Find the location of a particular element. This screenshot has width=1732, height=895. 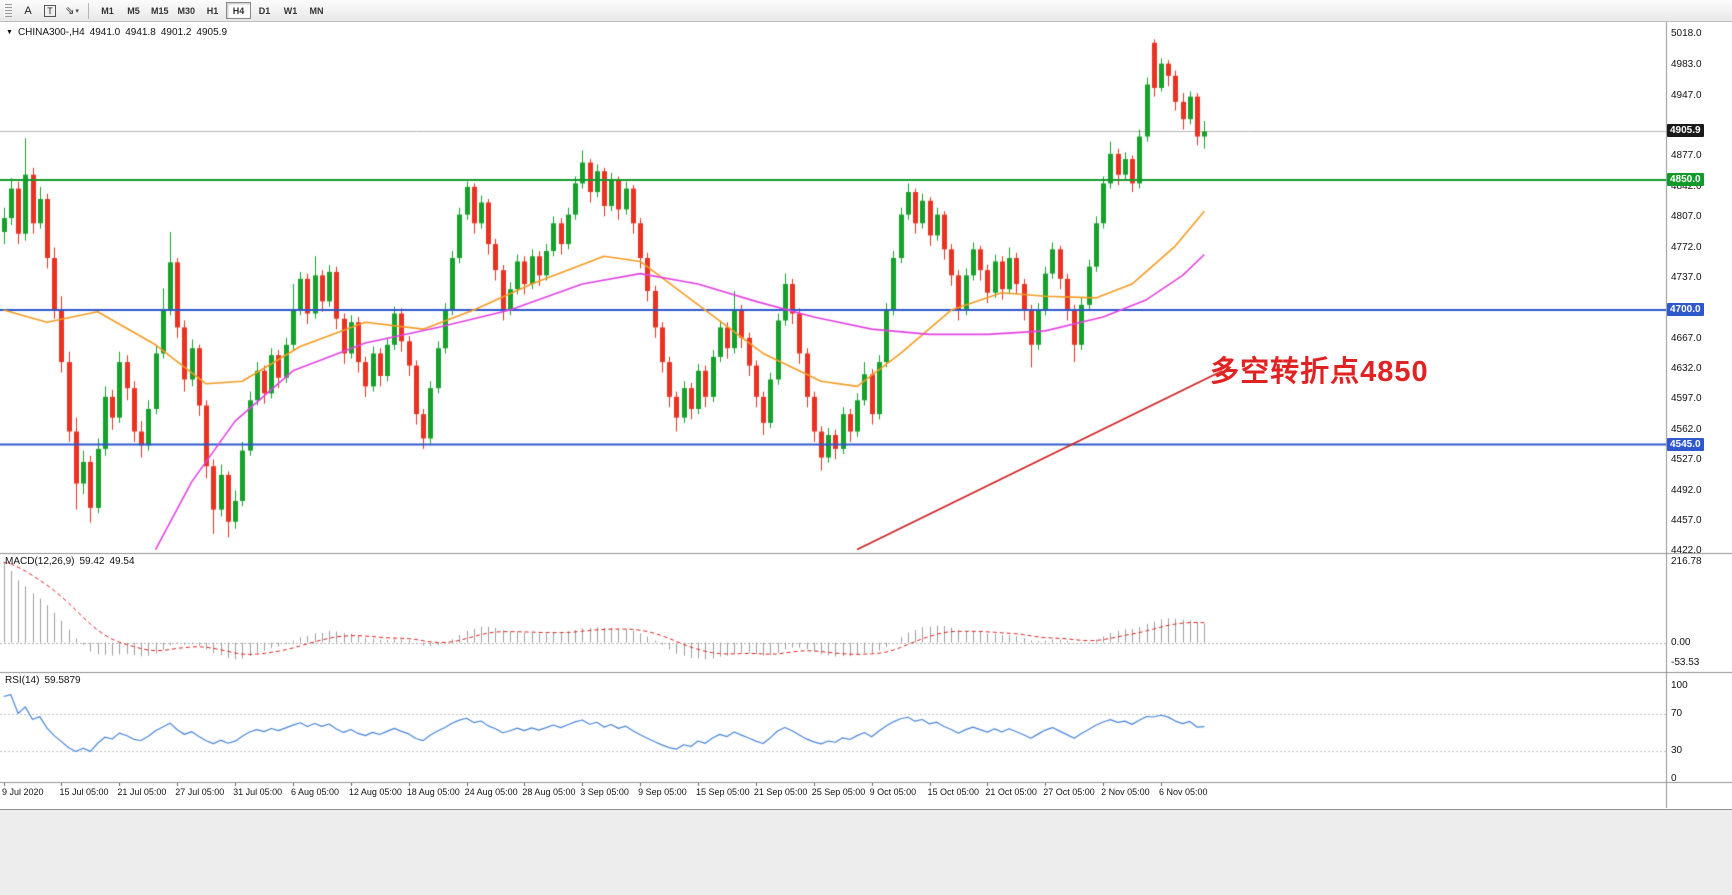

price-axis-label: 4422.0 is located at coordinates (1686, 551).